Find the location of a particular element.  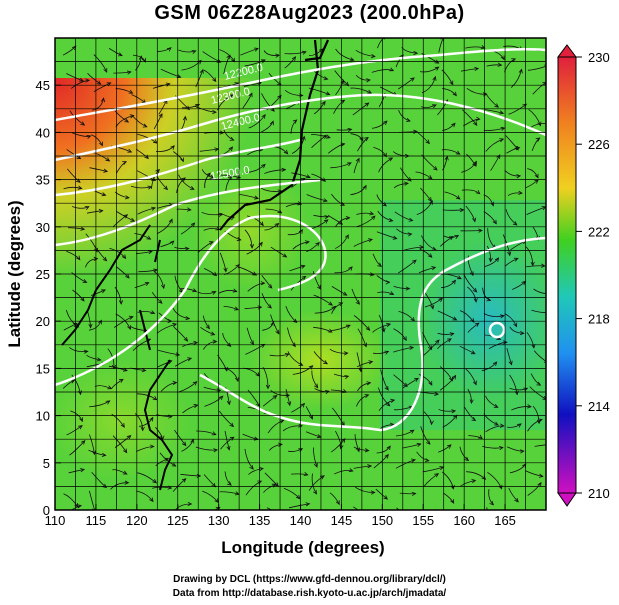

map-title: GSM 06Z28Aug2023 (200.0hPa) is located at coordinates (309, 13).